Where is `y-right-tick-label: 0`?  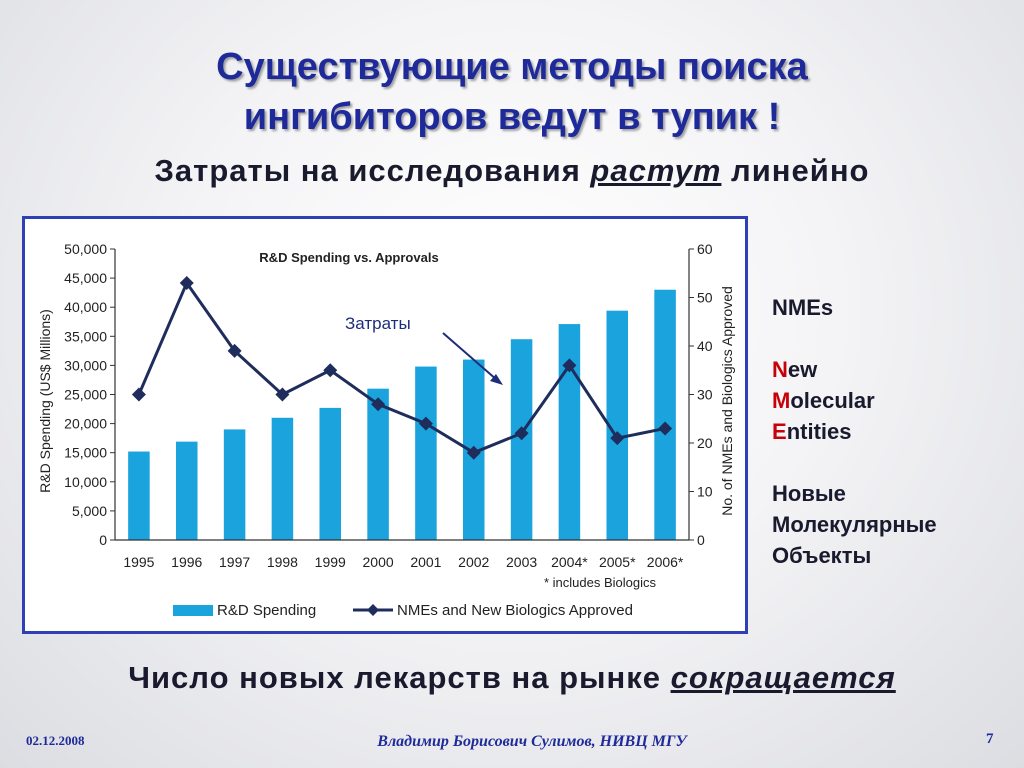
y-right-tick-label: 0 is located at coordinates (701, 540).